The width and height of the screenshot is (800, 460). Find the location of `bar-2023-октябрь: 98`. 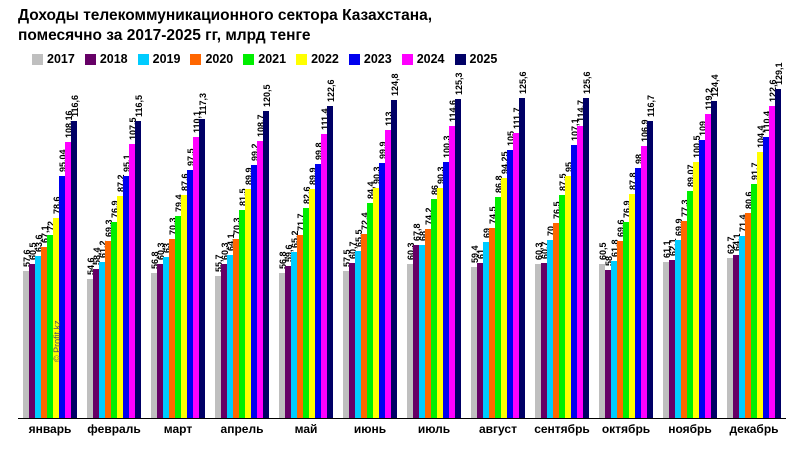

bar-2023-октябрь: 98 is located at coordinates (639, 246).